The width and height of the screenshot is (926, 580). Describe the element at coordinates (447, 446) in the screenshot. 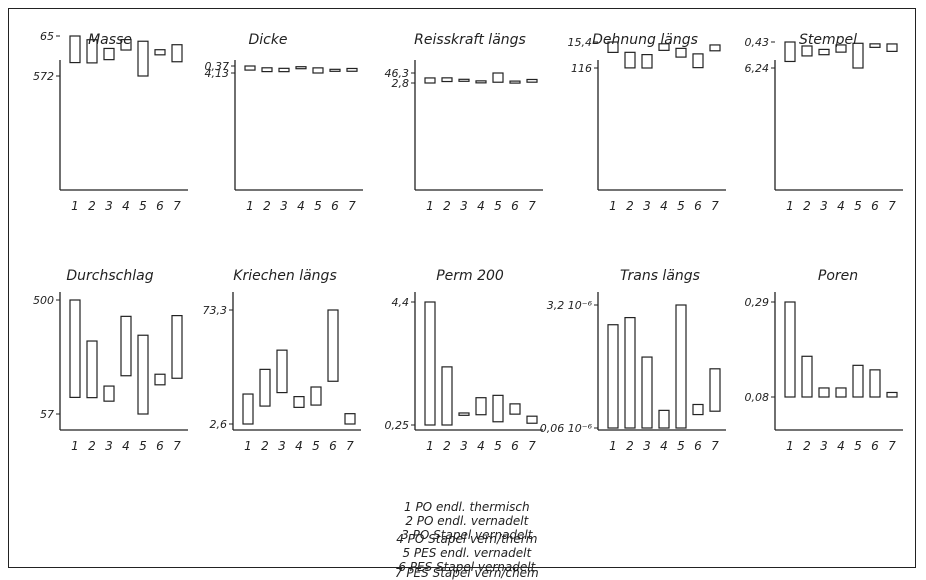

I see `panel-8-xtick-2: 2` at that location.